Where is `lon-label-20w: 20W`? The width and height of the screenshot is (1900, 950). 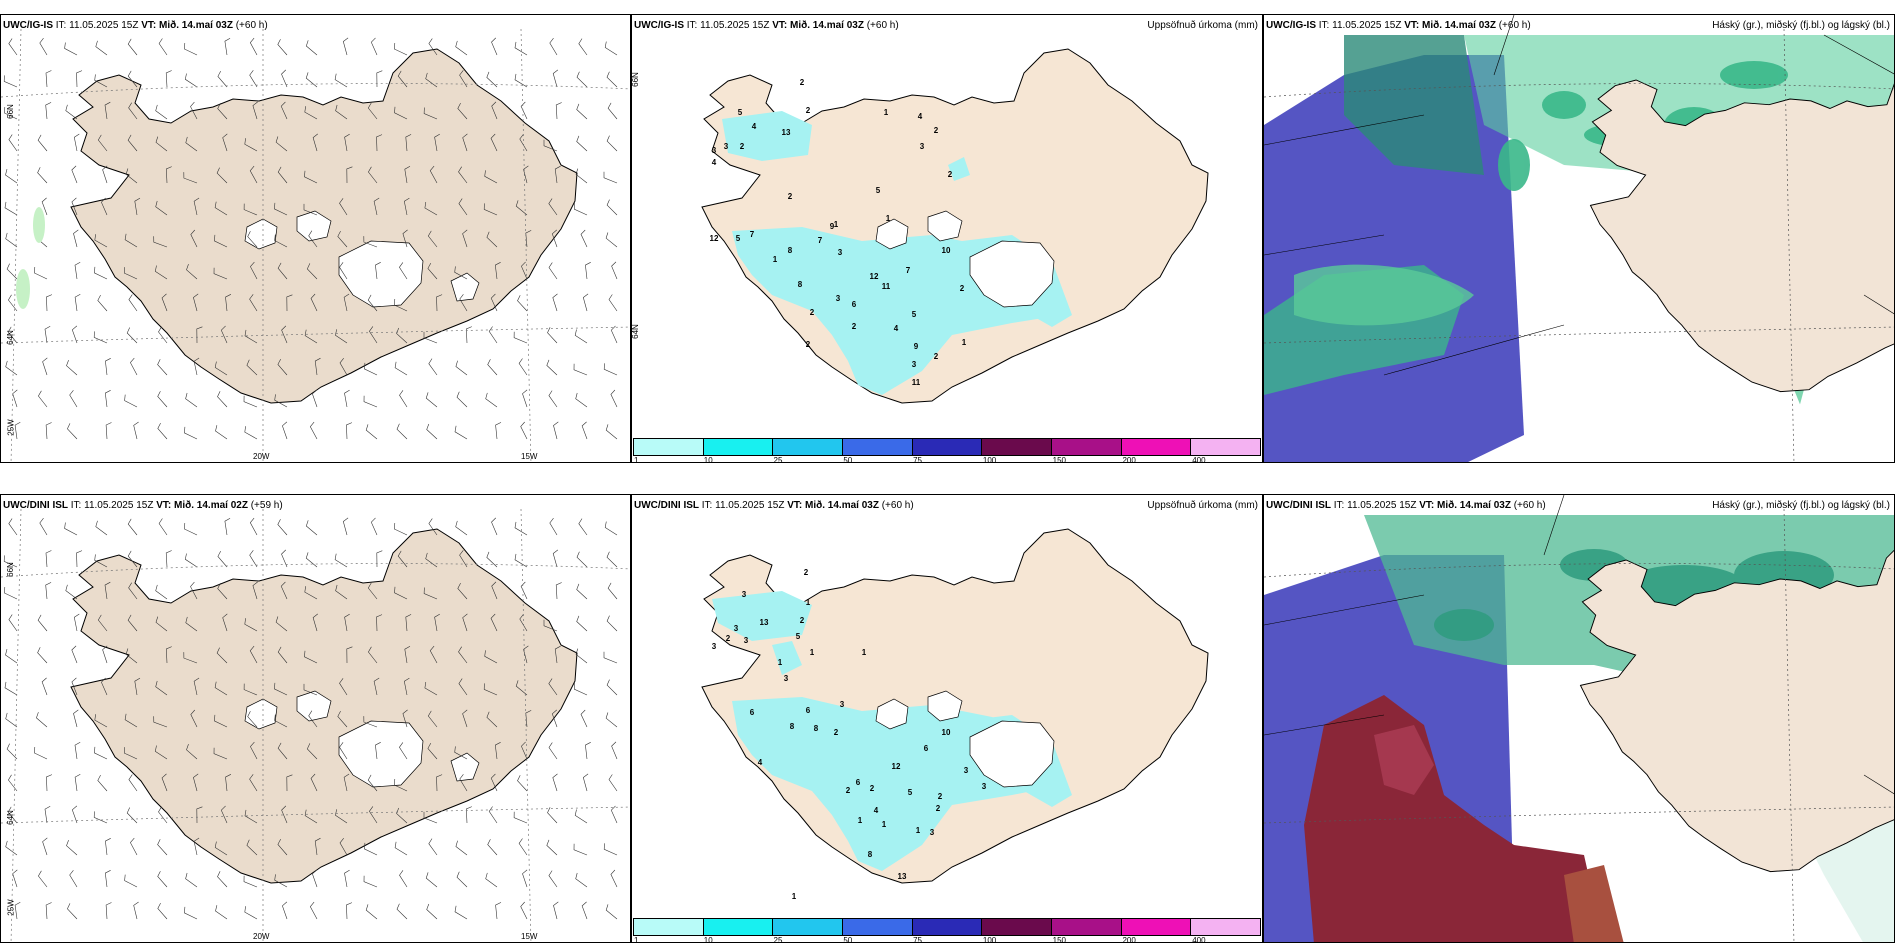
lon-label-20w: 20W is located at coordinates (261, 456).